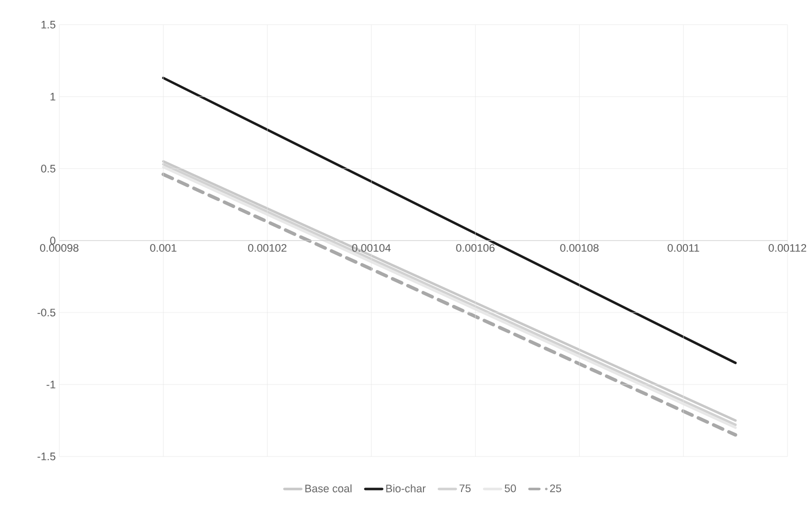  Describe the element at coordinates (47, 312) in the screenshot. I see `y-tick-label: -0.5` at that location.